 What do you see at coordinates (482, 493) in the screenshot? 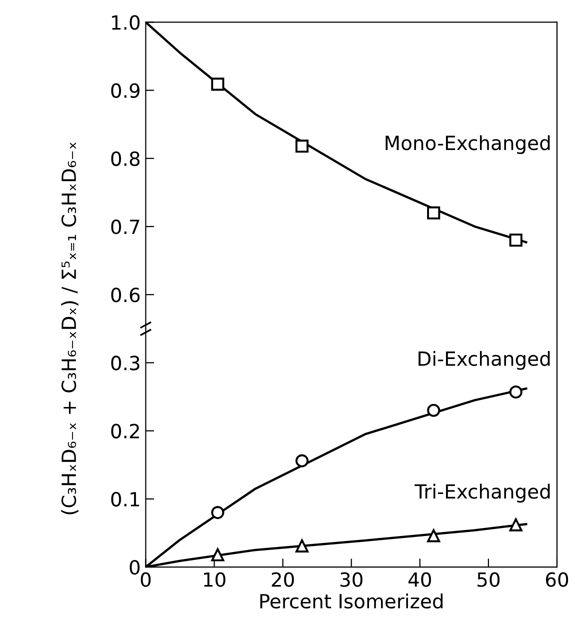
I see `series-label: Tri-Exchanged` at bounding box center [482, 493].